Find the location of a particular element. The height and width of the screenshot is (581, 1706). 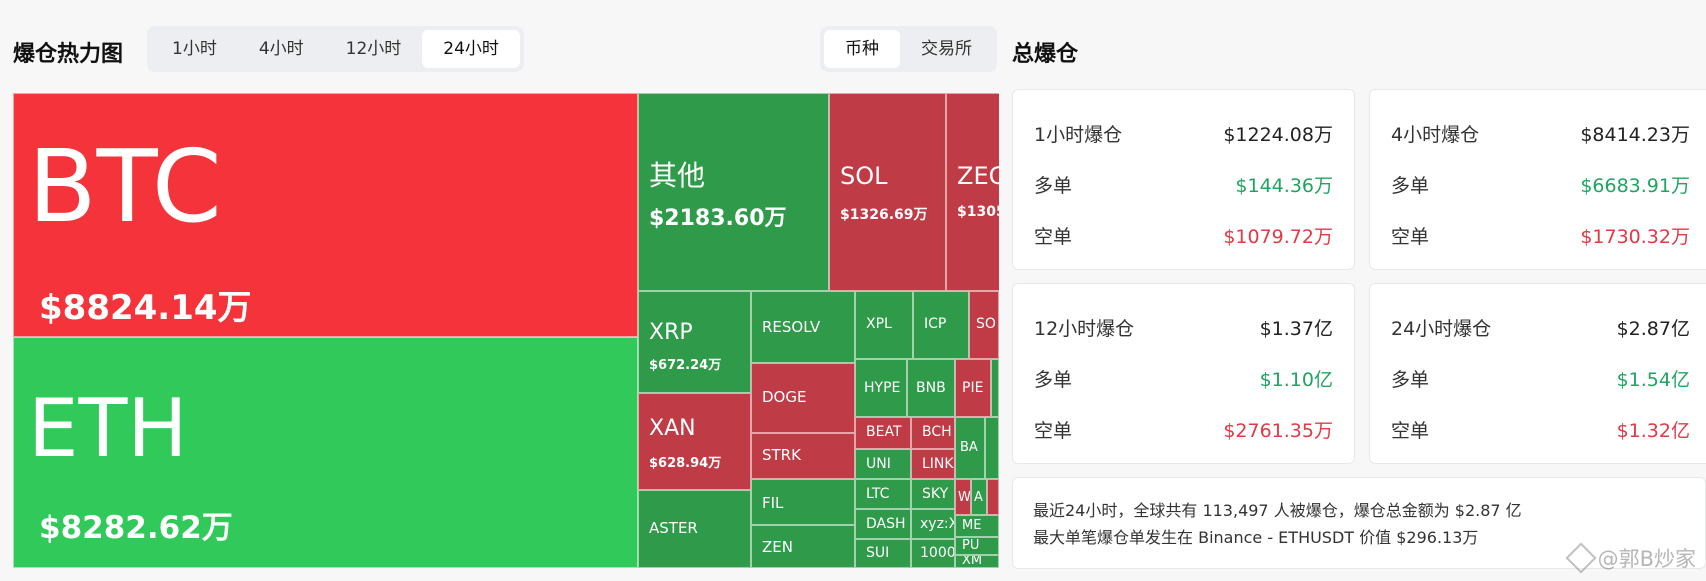

tile-eth: ETH $8282.62万 is located at coordinates (325, 452).